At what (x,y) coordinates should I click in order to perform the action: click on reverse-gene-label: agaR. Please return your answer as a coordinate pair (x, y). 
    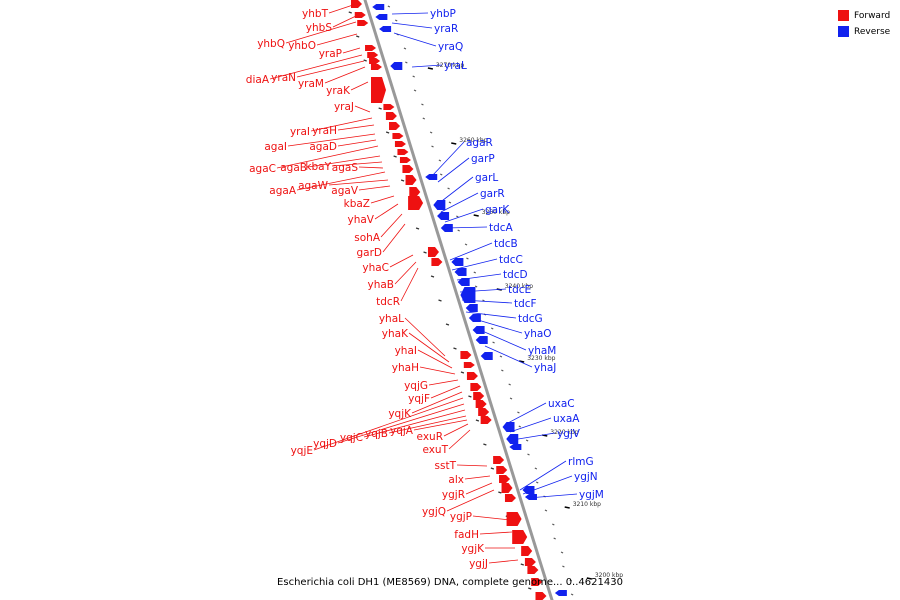
    Looking at the image, I should click on (479, 143).